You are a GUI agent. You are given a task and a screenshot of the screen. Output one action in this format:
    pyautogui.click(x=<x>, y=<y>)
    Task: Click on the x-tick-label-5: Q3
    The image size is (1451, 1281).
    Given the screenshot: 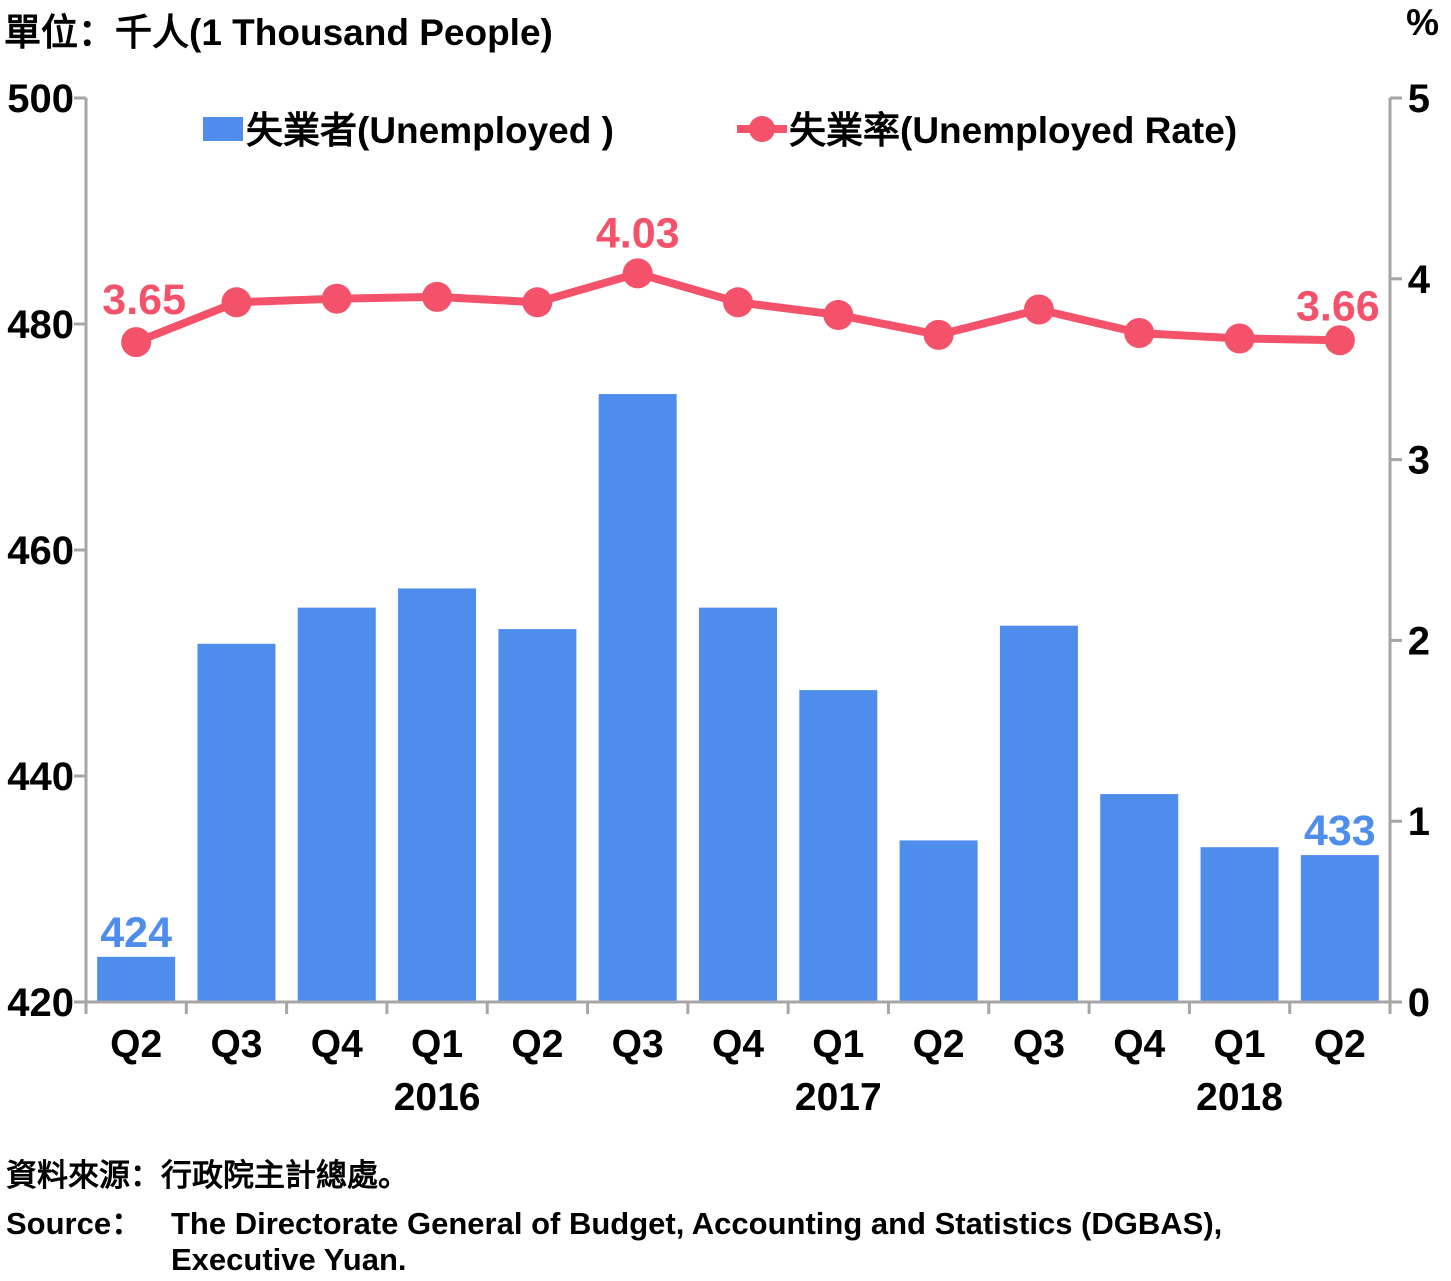 What is the action you would take?
    pyautogui.click(x=638, y=1044)
    